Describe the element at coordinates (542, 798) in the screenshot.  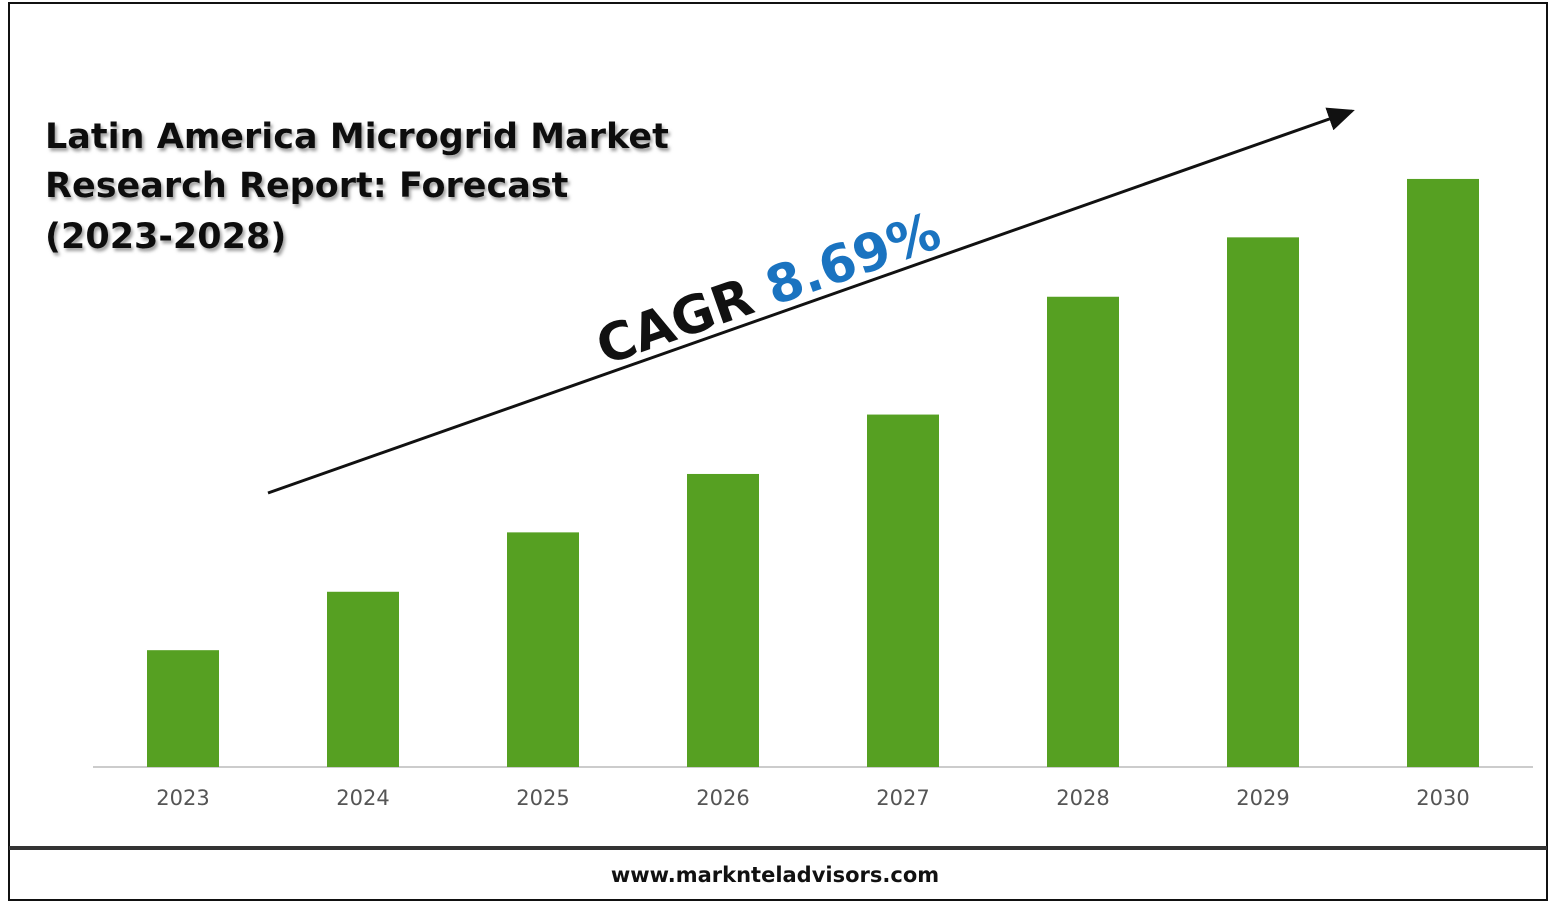
I see `x-tick-label: 2025` at that location.